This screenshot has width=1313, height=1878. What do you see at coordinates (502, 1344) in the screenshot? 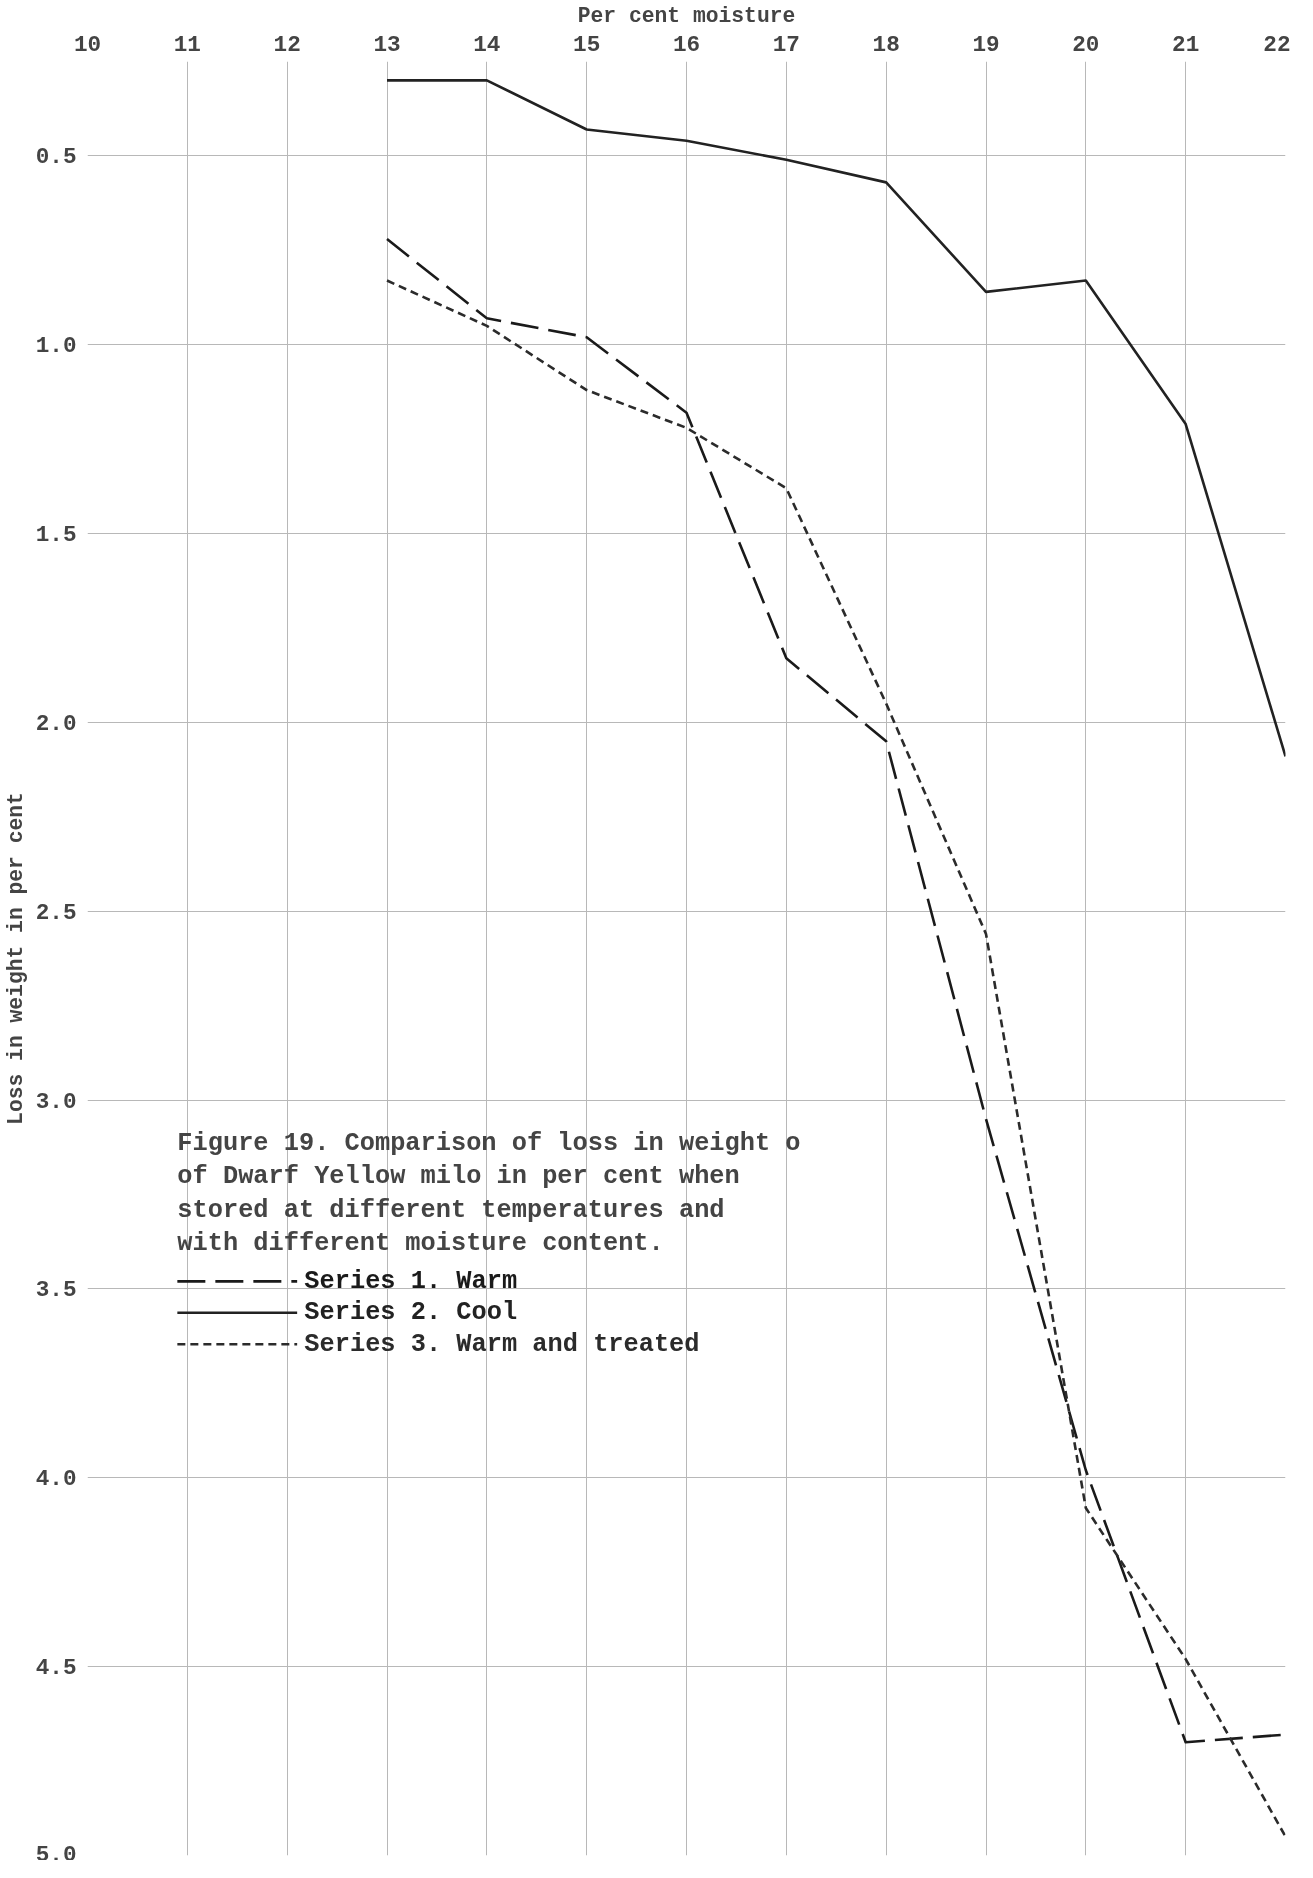
I see `legend-label: Series 3. Warm and treated` at bounding box center [502, 1344].